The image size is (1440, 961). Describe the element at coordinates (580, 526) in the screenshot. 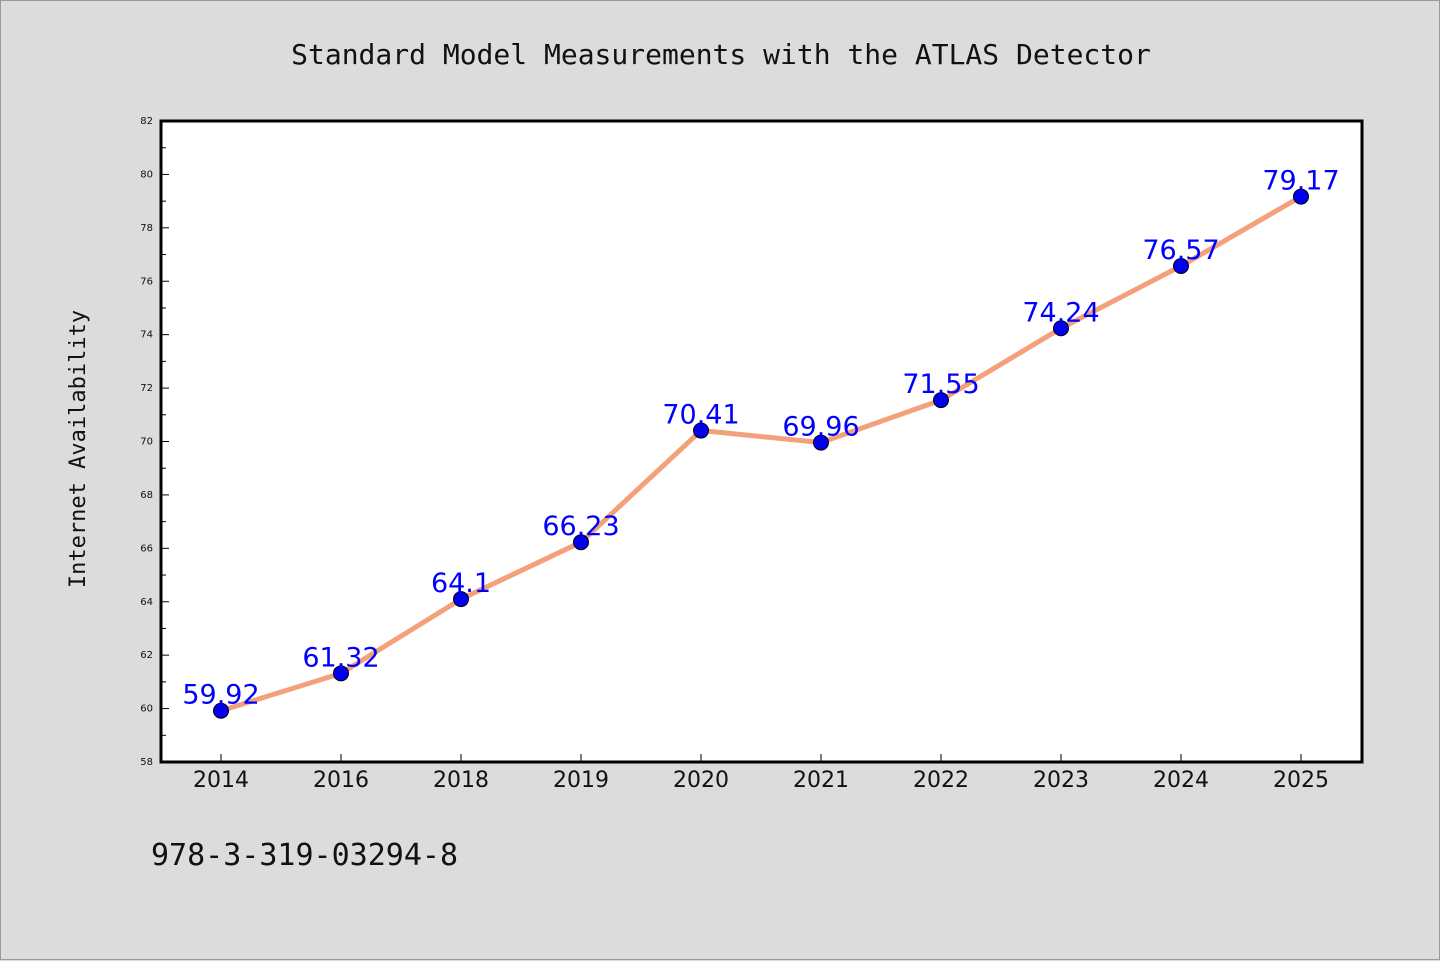

I see `data-label: 66.23` at that location.